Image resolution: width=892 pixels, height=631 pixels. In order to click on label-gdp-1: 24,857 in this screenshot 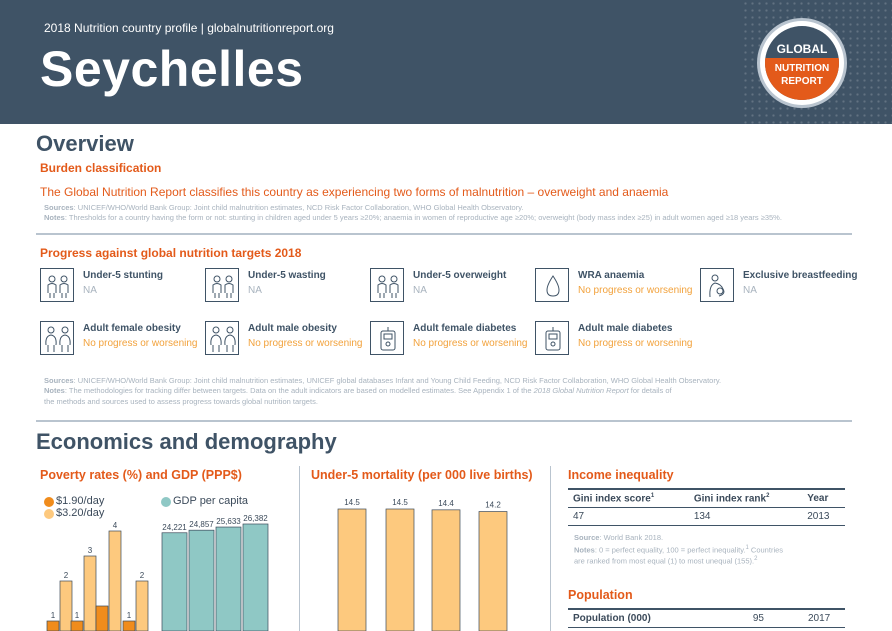, I will do `click(201, 524)`.